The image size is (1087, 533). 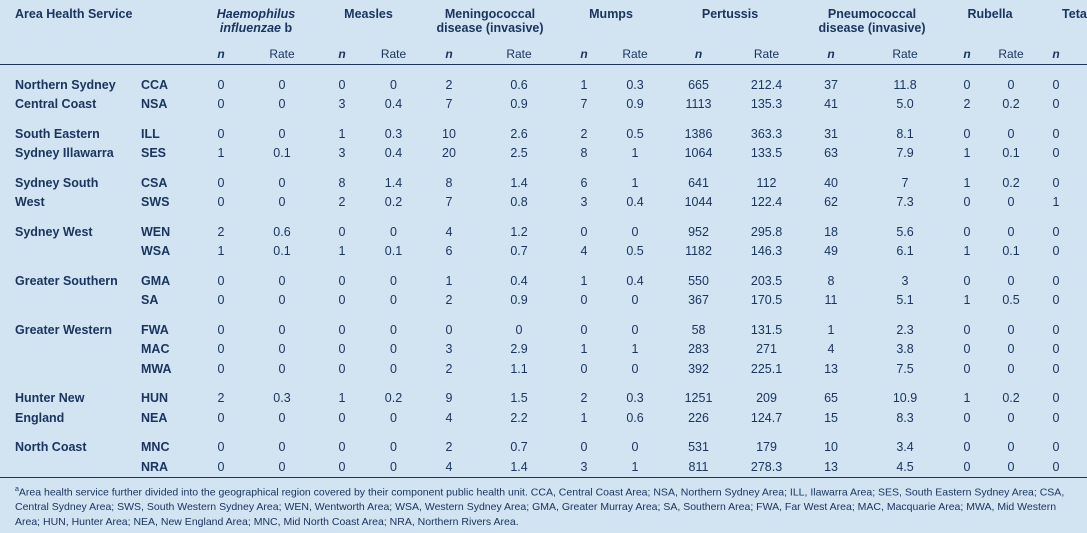 What do you see at coordinates (635, 349) in the screenshot?
I see `cell-rate: 1` at bounding box center [635, 349].